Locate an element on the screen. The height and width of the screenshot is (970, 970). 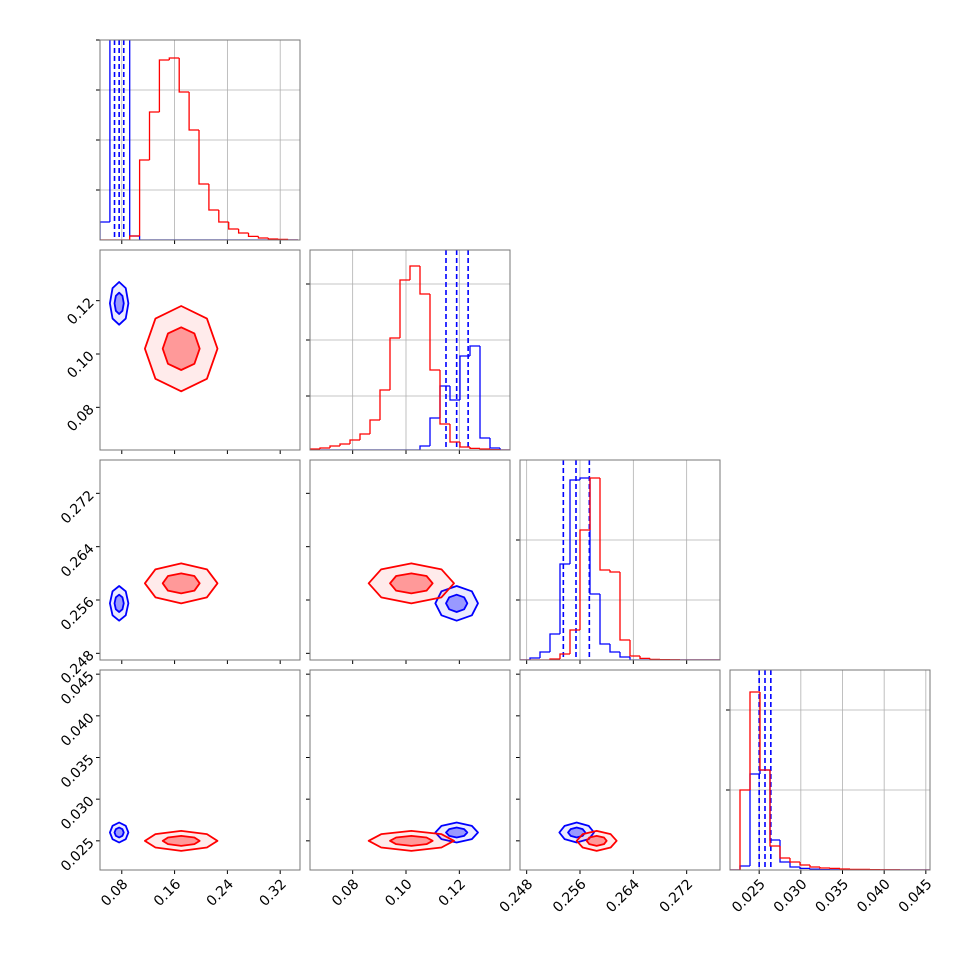
x-tick-label: 0.248 is located at coordinates (517, 896).